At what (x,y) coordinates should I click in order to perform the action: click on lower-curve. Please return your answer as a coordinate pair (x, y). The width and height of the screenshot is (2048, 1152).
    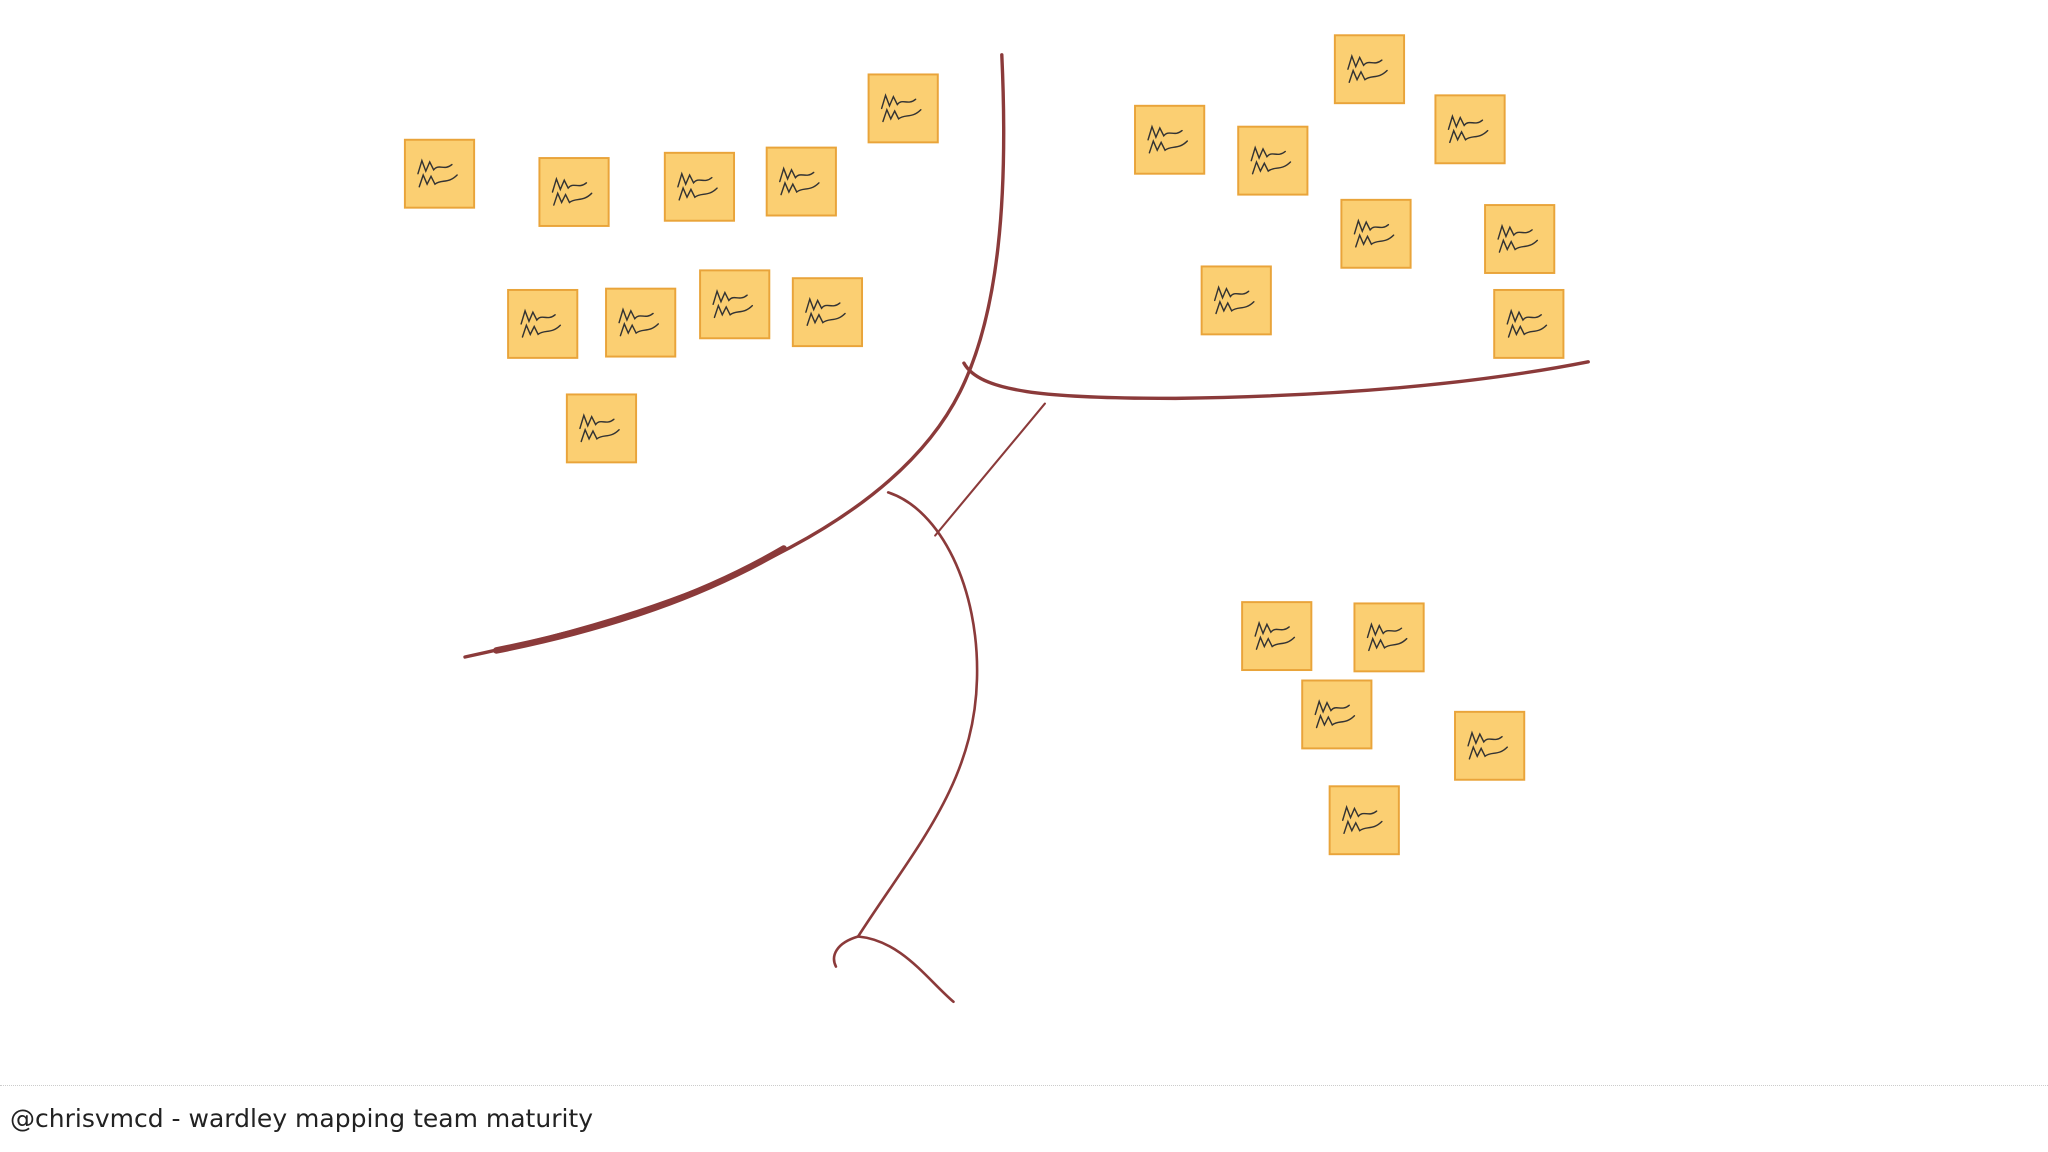
    Looking at the image, I should click on (905, 729).